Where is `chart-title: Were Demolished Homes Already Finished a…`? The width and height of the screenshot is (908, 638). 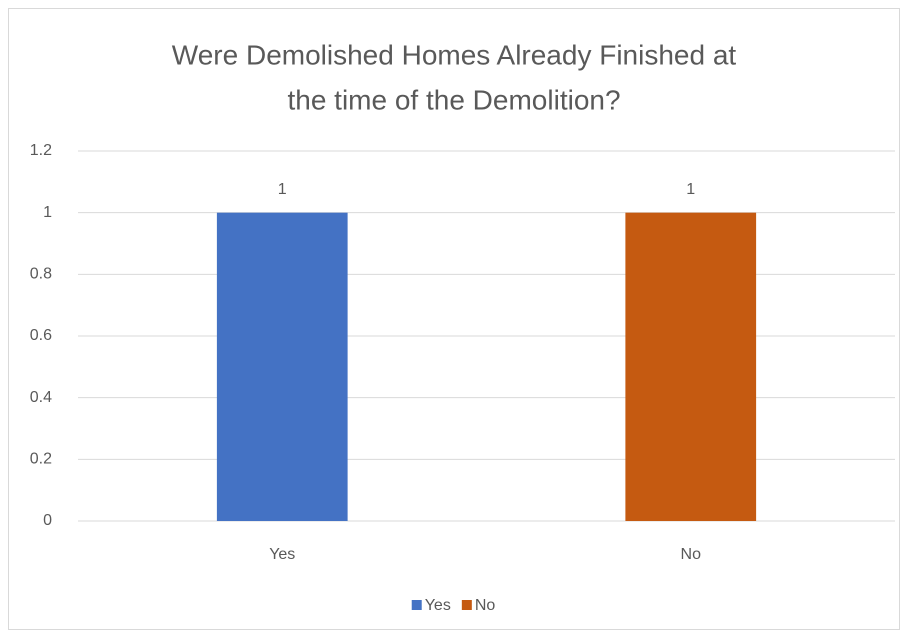
chart-title: Were Demolished Homes Already Finished a… is located at coordinates (454, 54).